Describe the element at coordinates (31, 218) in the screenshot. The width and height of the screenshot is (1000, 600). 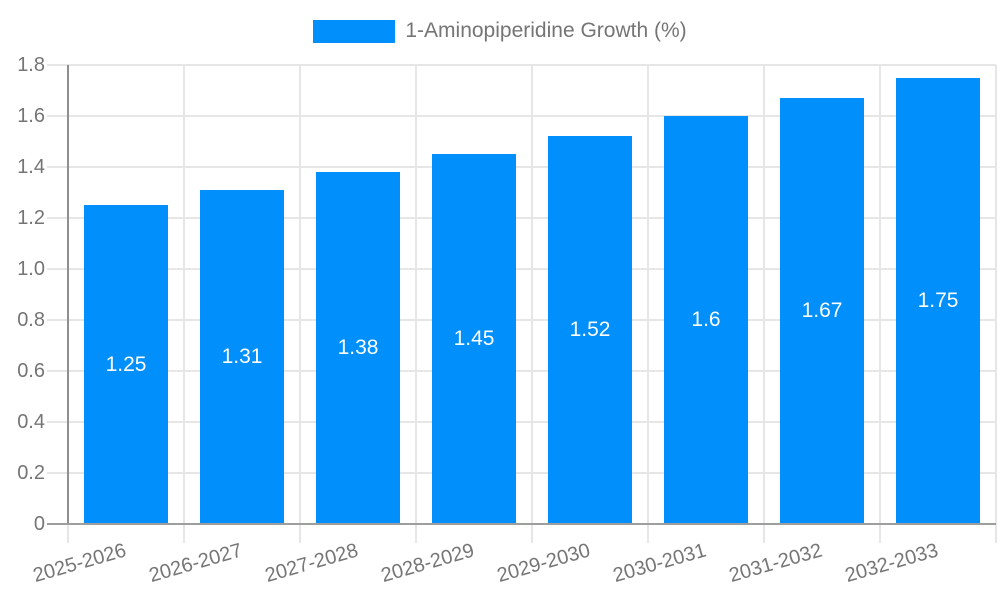
I see `y-axis-tick-label: 1.2` at that location.